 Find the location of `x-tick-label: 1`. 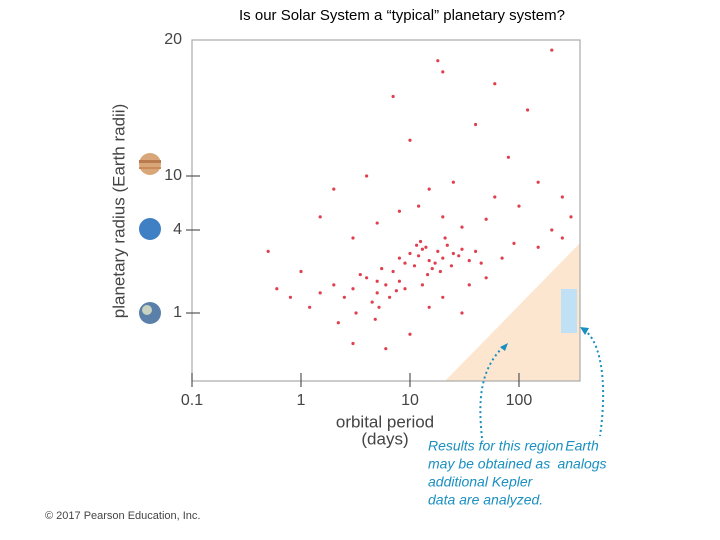

x-tick-label: 1 is located at coordinates (301, 400).